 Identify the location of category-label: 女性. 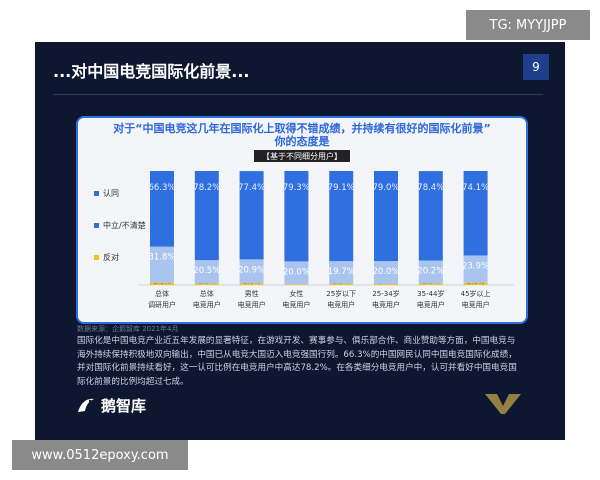
(296, 293).